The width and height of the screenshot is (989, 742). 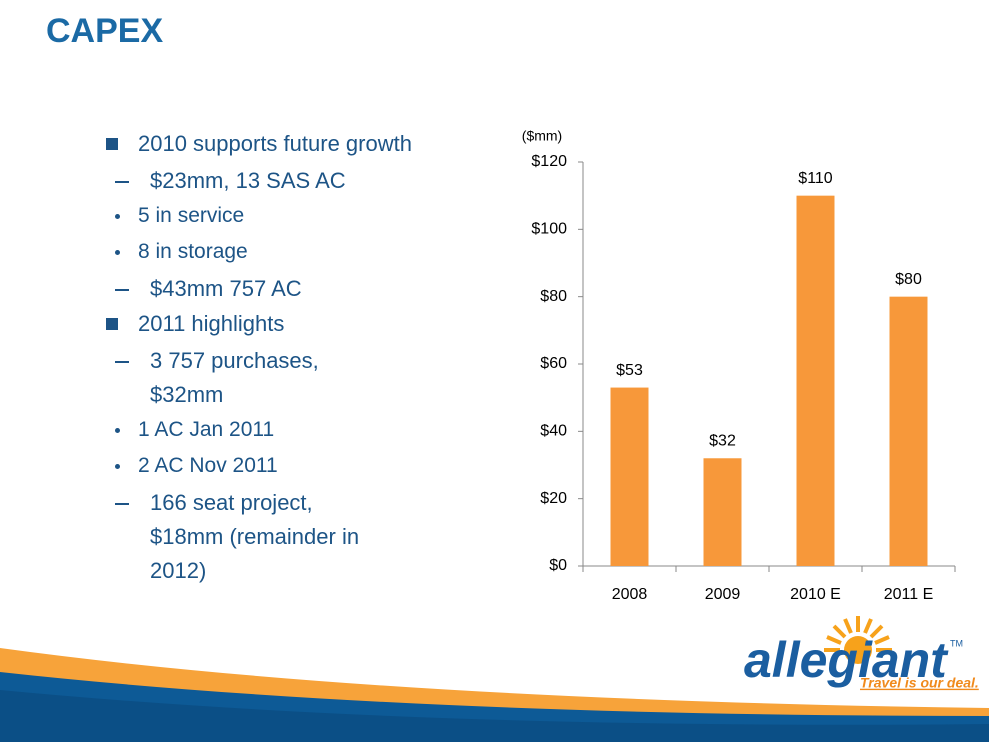 I want to click on y-tick-label: $120, so click(x=549, y=161).